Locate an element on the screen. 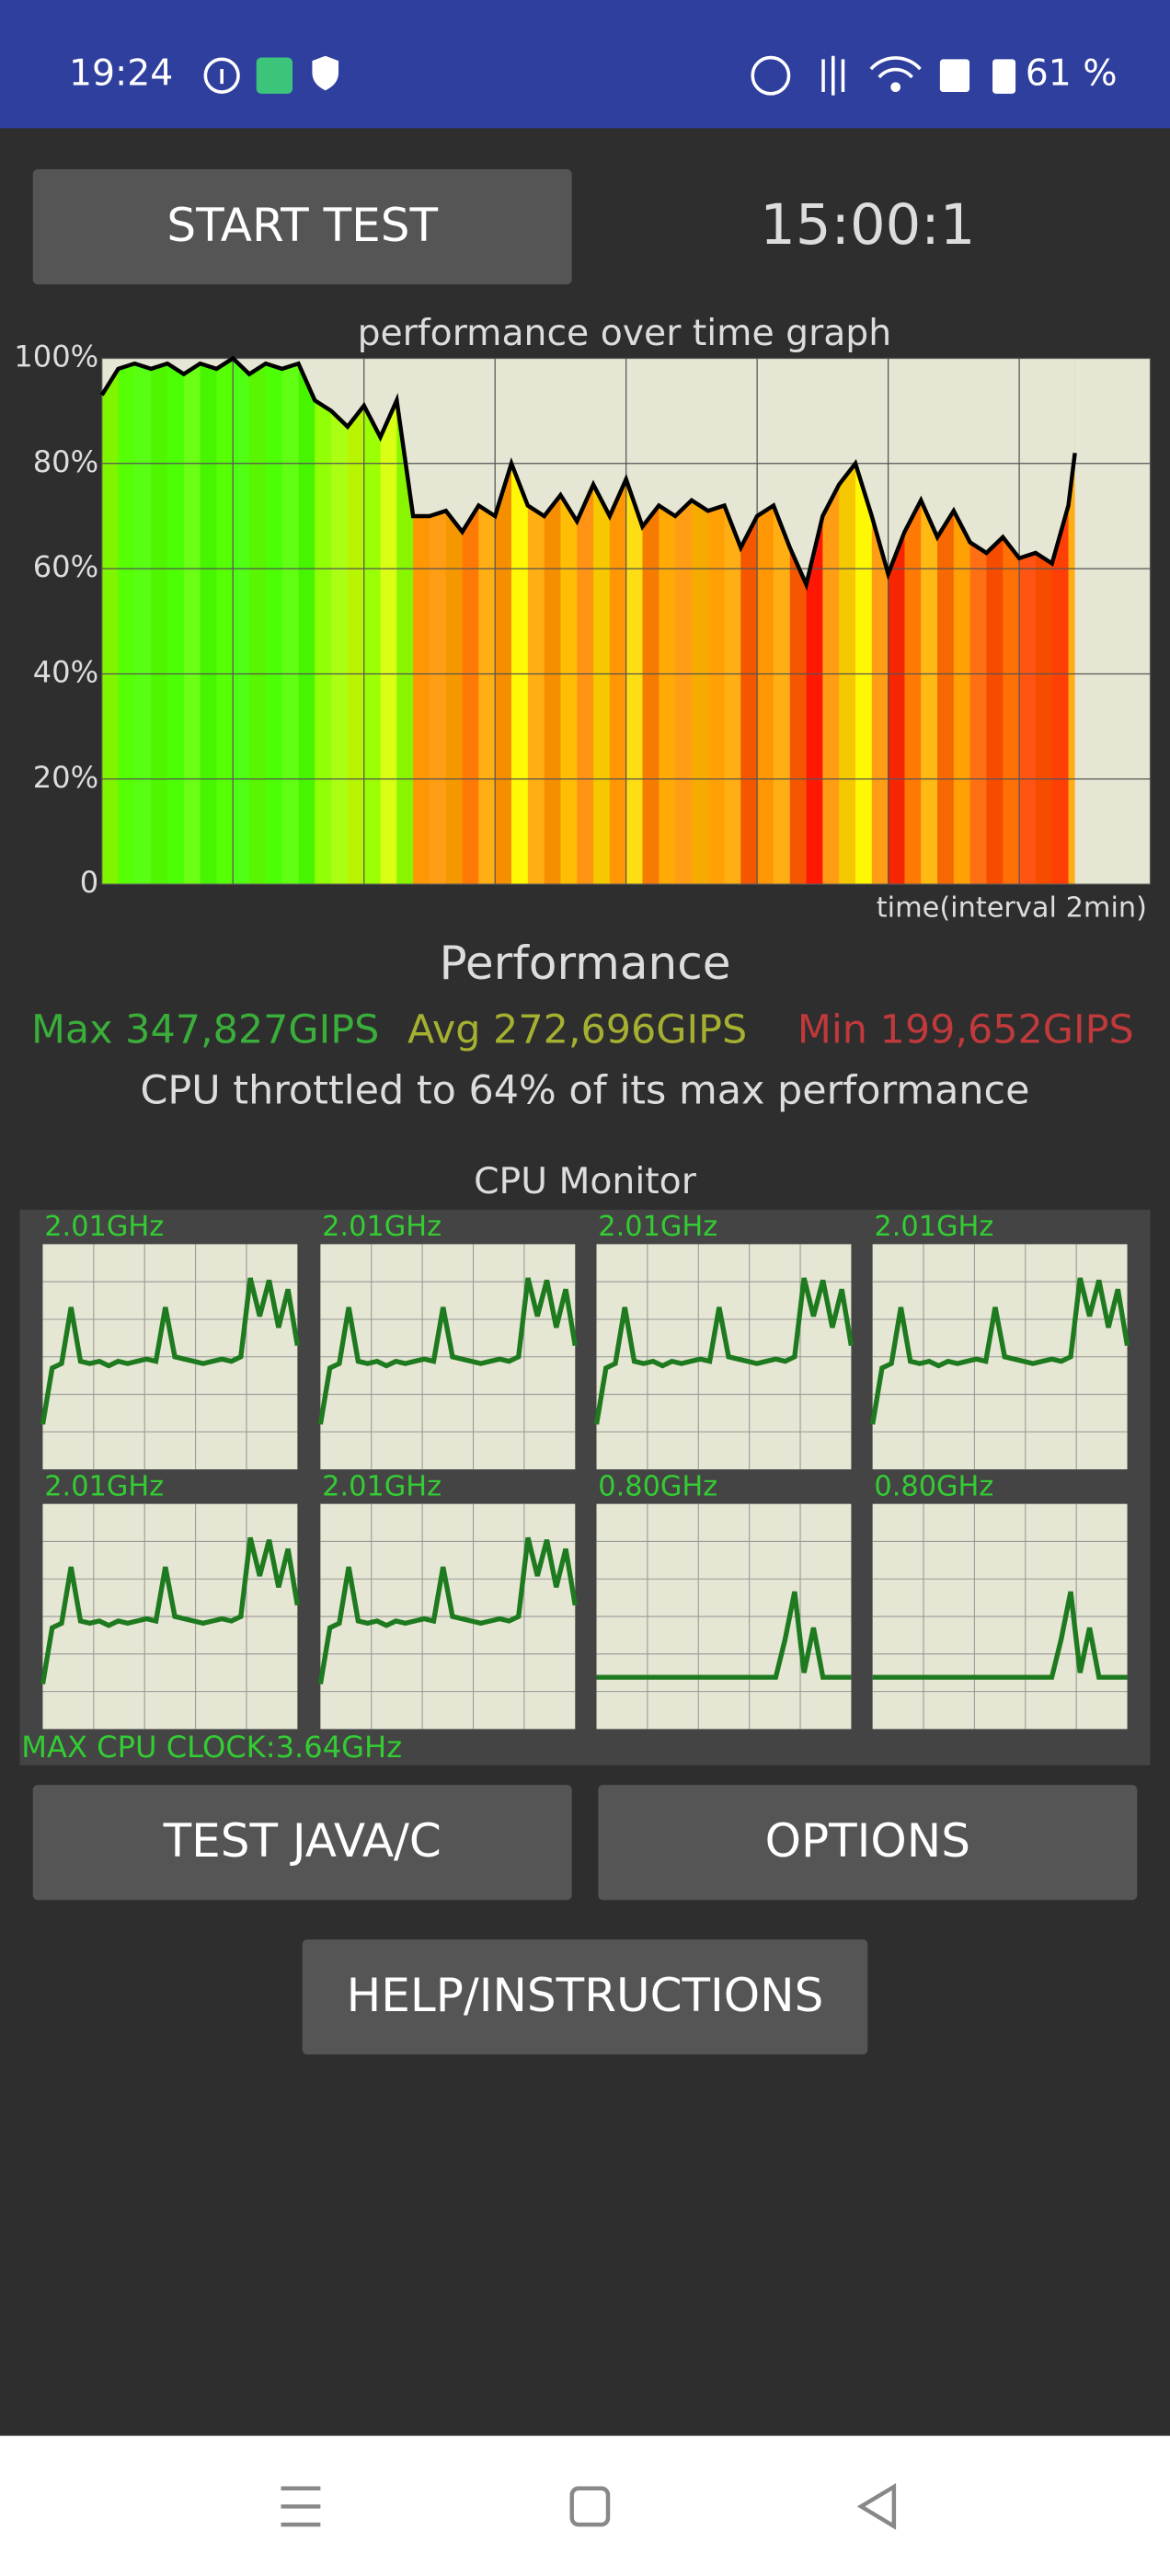 This screenshot has height=2576, width=1170. max-performance: Max 347,827GIPS is located at coordinates (205, 1029).